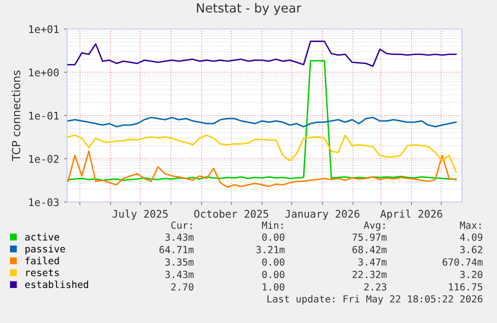 This screenshot has height=323, width=497. I want to click on text: 3.62, so click(471, 250).